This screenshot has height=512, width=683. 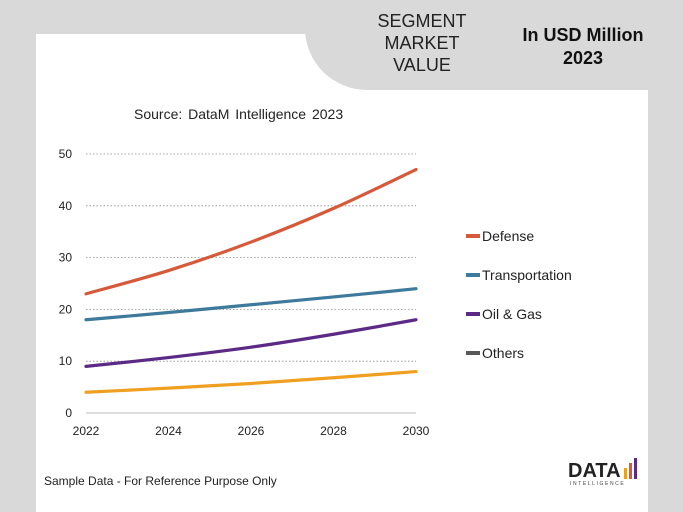 What do you see at coordinates (594, 471) in the screenshot?
I see `logo-text: DATA` at bounding box center [594, 471].